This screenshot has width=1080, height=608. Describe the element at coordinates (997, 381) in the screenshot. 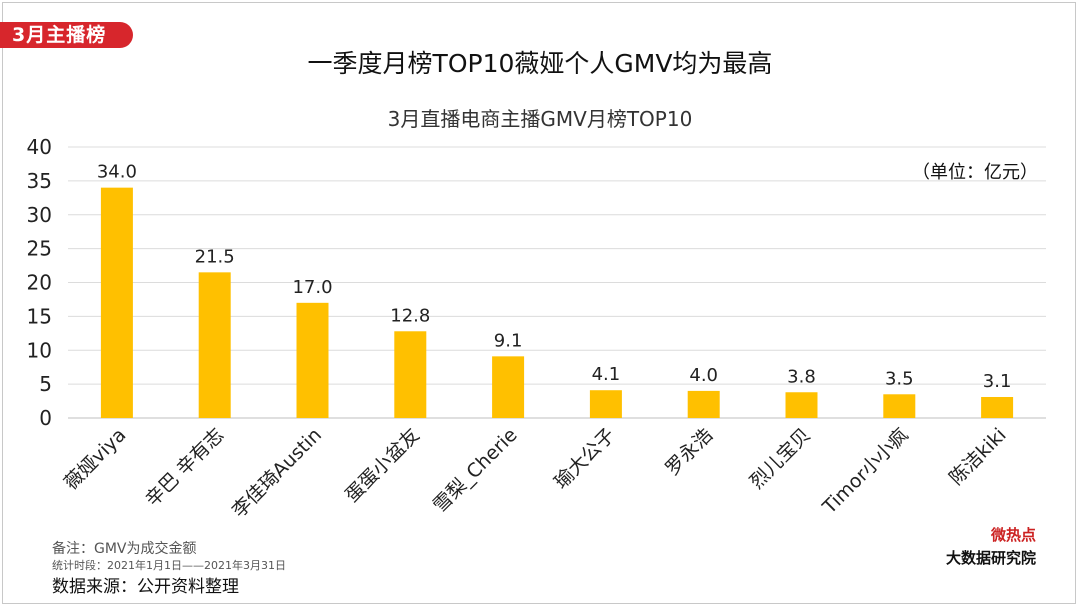

I see `data-label: 3.1` at that location.